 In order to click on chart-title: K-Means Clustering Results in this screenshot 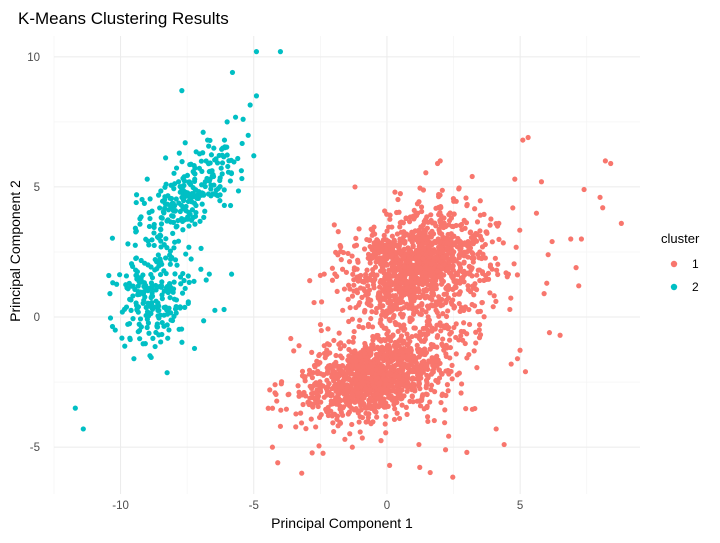, I will do `click(123, 18)`.